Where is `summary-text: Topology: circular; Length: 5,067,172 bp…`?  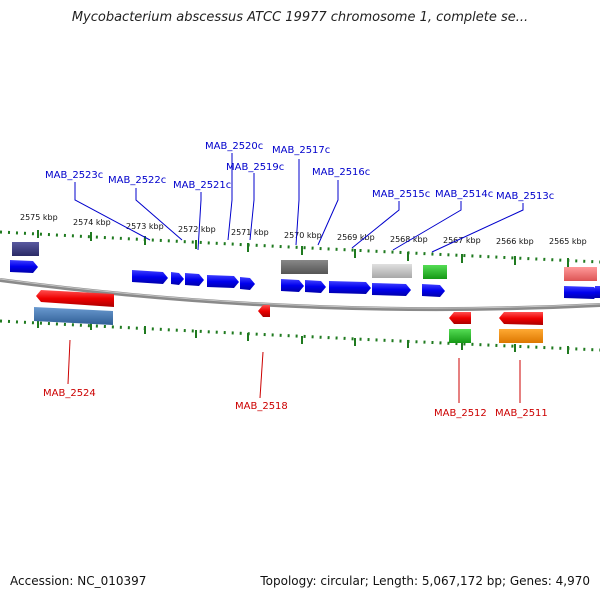 summary-text: Topology: circular; Length: 5,067,172 bp… is located at coordinates (425, 581).